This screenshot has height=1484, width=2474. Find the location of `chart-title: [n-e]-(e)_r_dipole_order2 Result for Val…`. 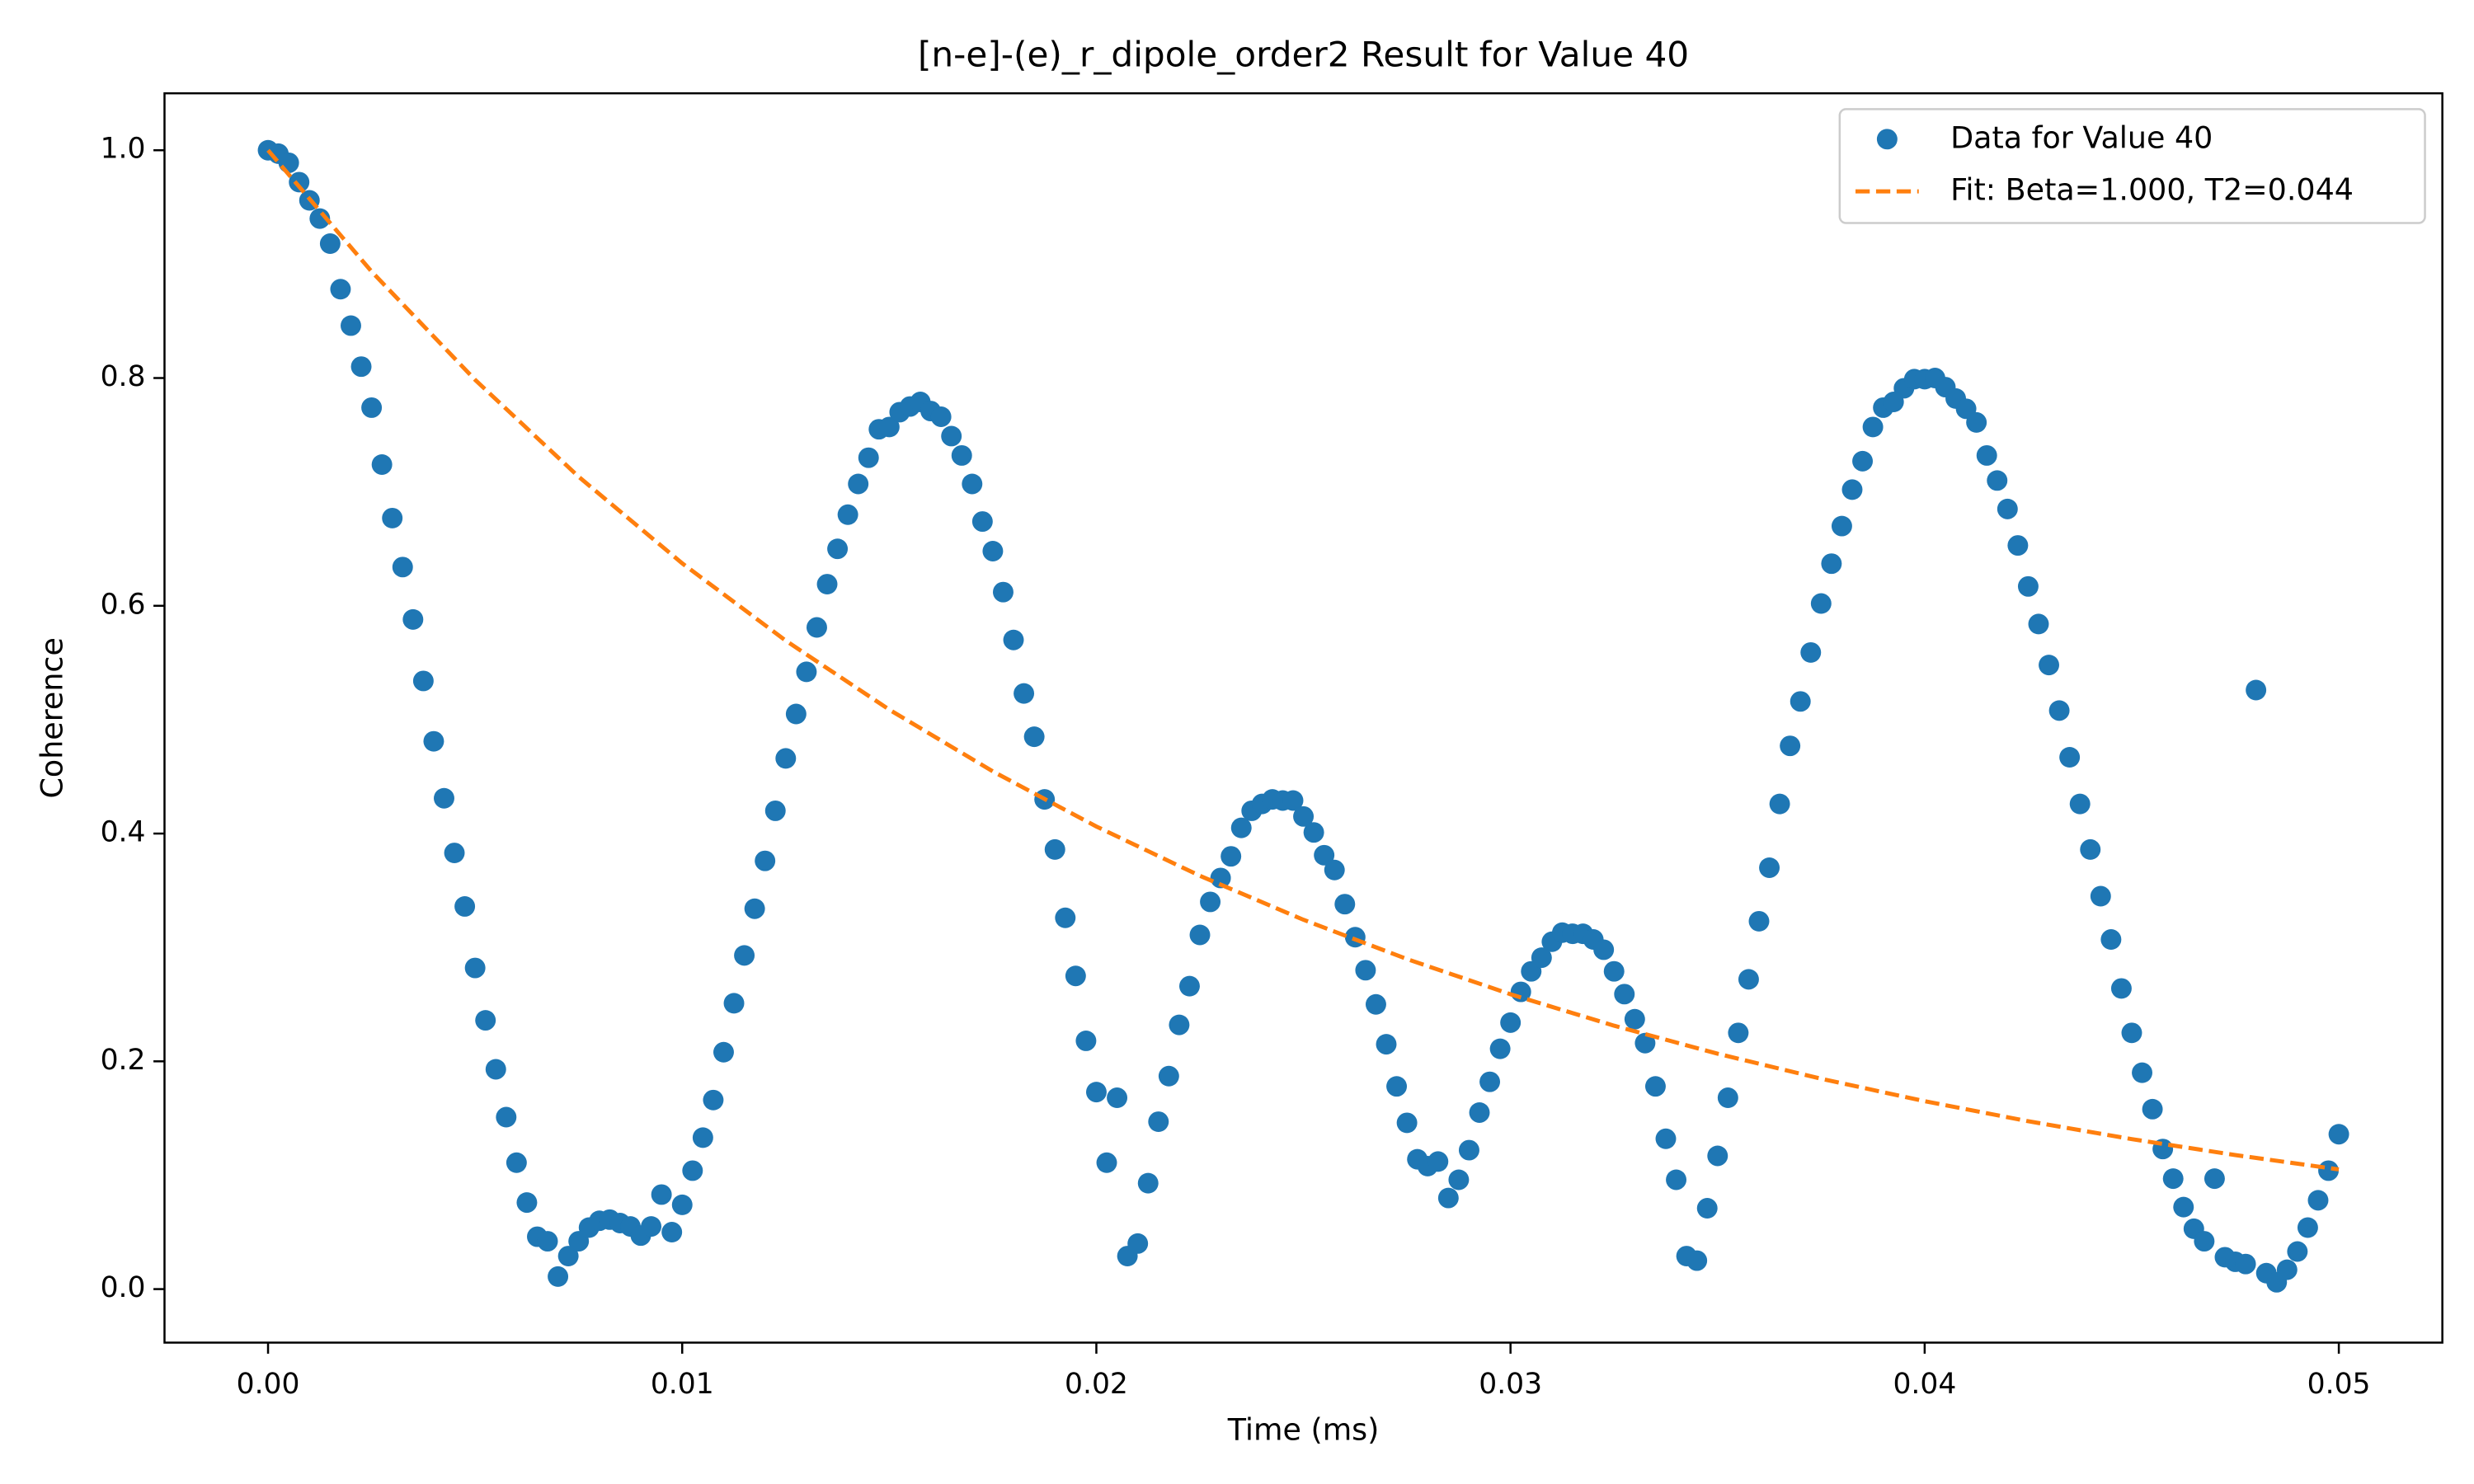

chart-title: [n-e]-(e)_r_dipole_order2 Result for Val… is located at coordinates (1303, 55).